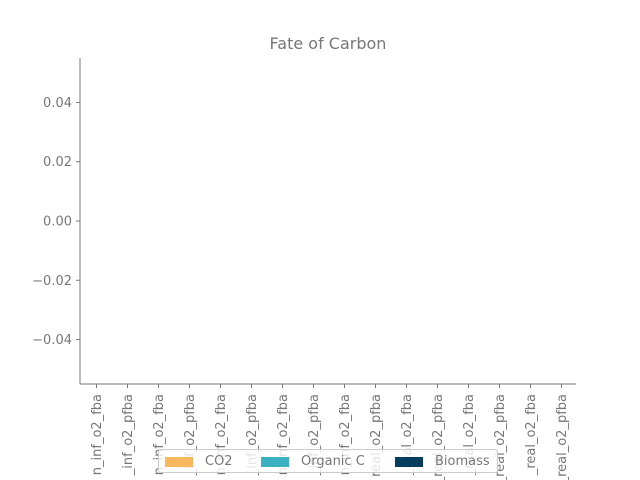  Describe the element at coordinates (562, 437) in the screenshot. I see `x-tick-label: _real_o2_pfba` at that location.